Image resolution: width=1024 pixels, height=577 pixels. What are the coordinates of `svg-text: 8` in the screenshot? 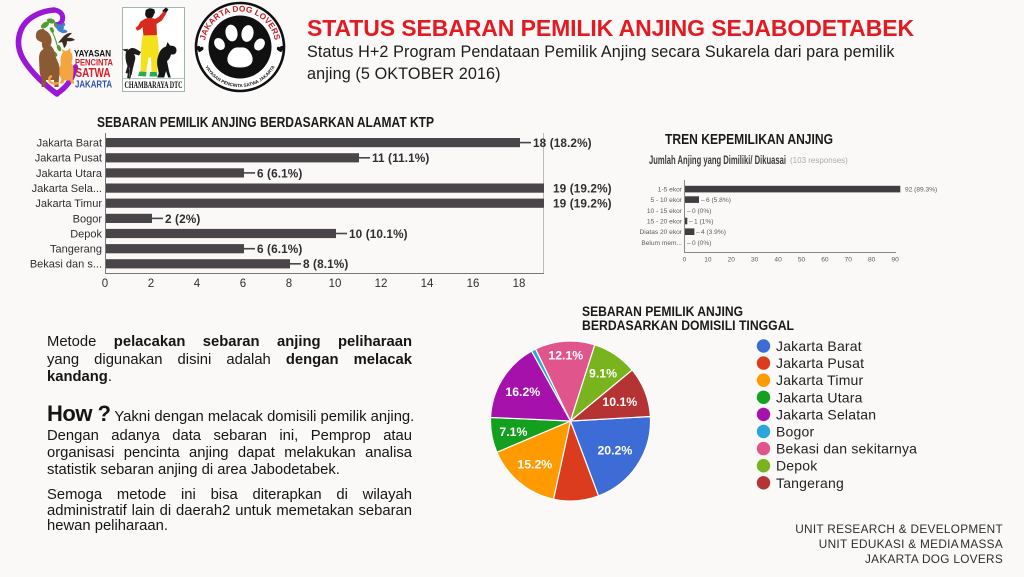 It's located at (289, 284).